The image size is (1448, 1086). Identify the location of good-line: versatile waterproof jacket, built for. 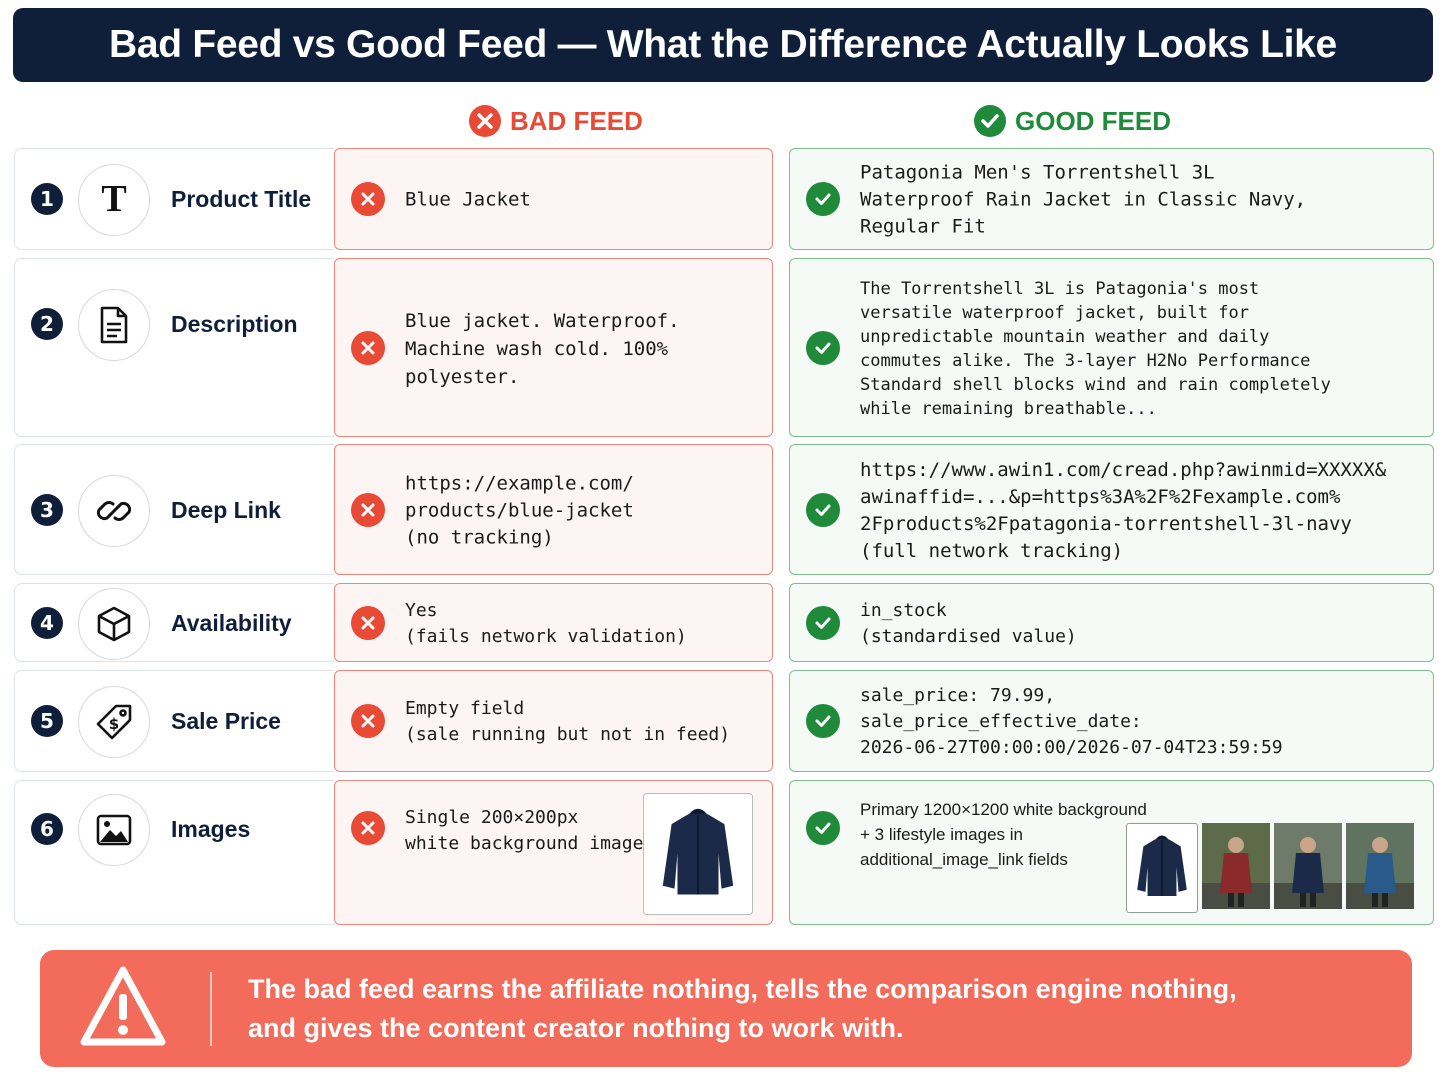
(1054, 312).